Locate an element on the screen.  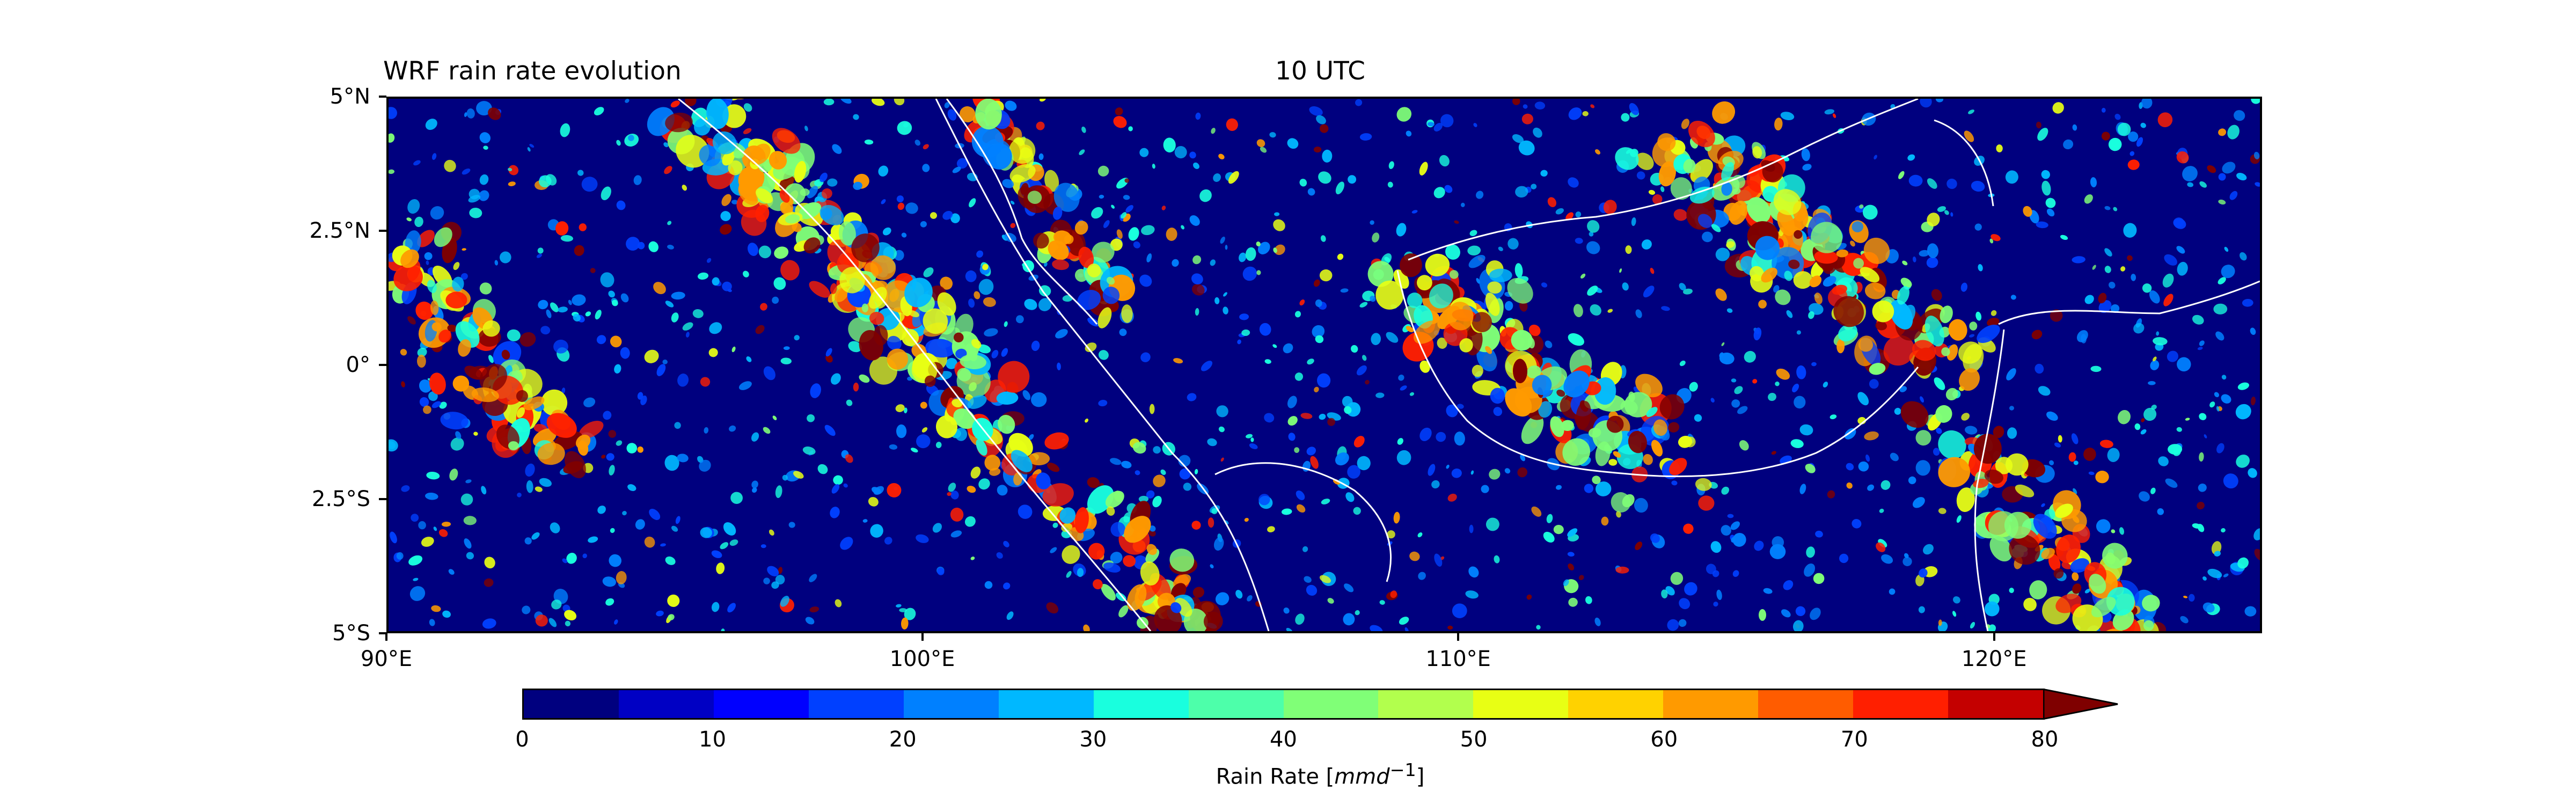
y-tick-label: 5°S is located at coordinates (351, 633).